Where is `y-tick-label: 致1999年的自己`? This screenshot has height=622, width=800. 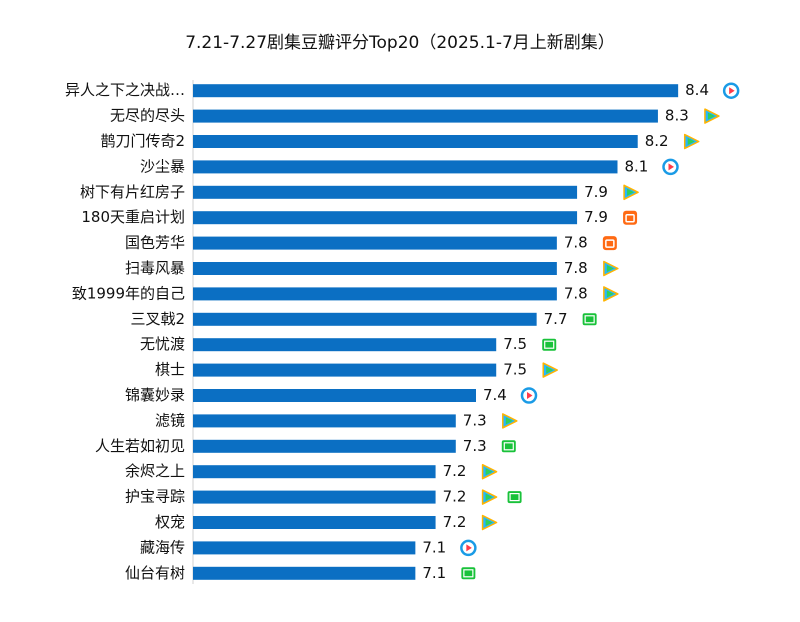 y-tick-label: 致1999年的自己 is located at coordinates (128, 293).